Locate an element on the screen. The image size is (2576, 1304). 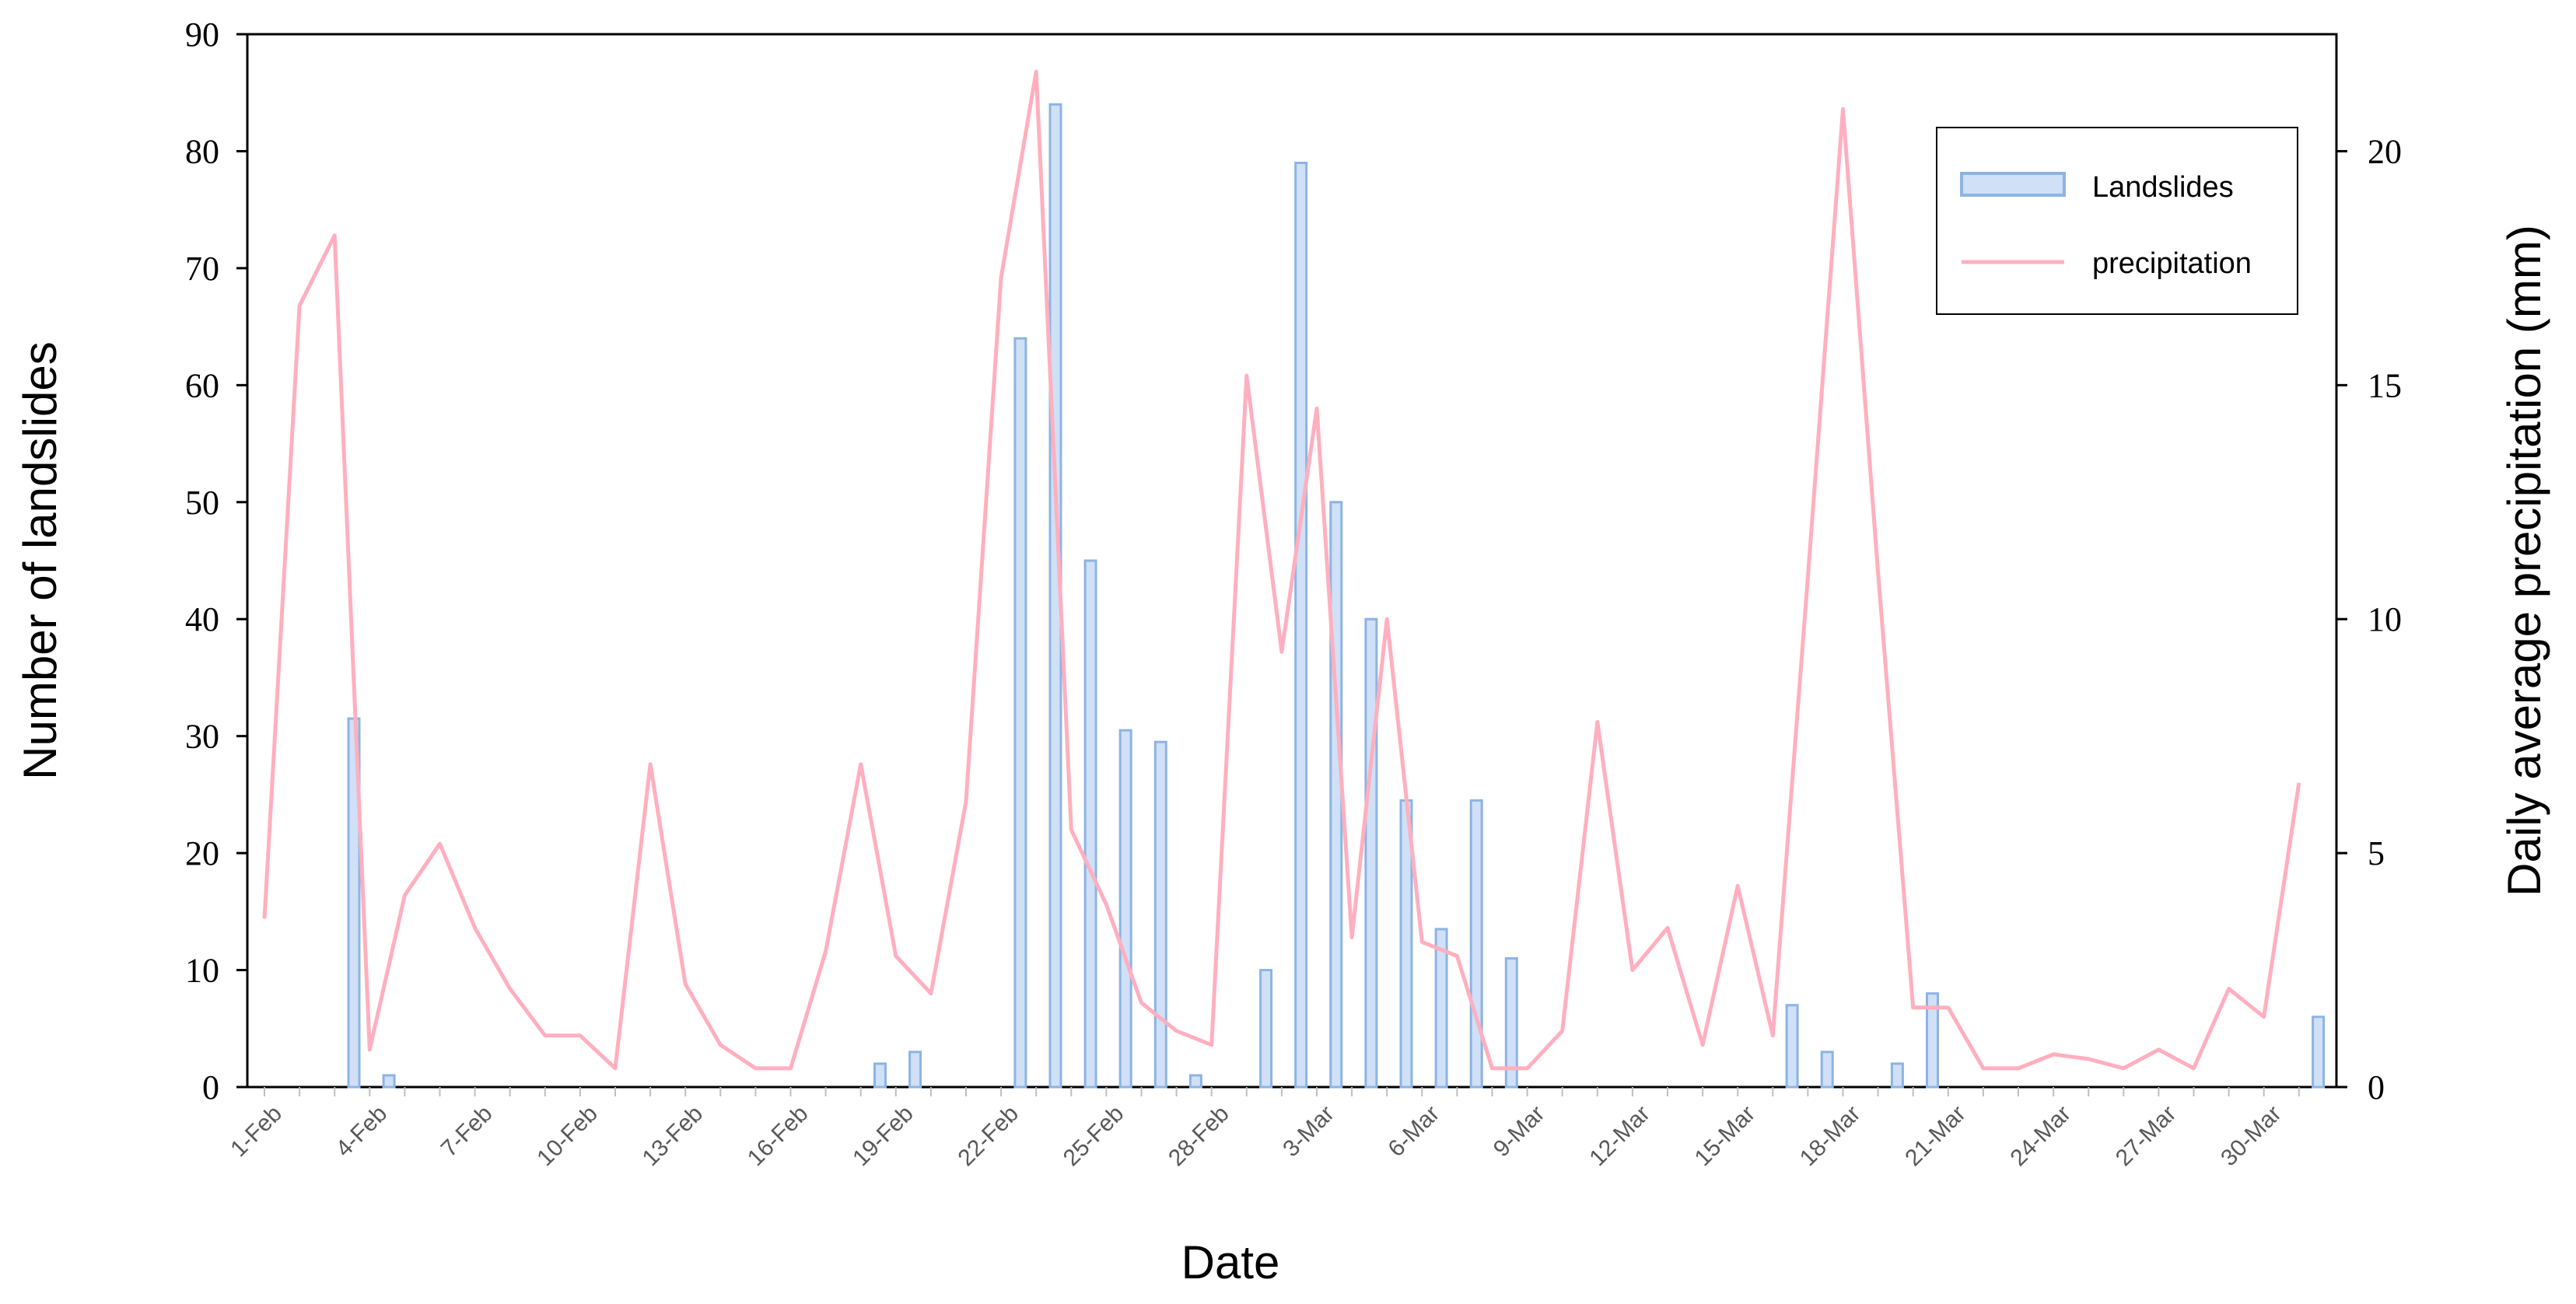
right-axis-title: Daily average precipitation (mm) is located at coordinates (2524, 561).